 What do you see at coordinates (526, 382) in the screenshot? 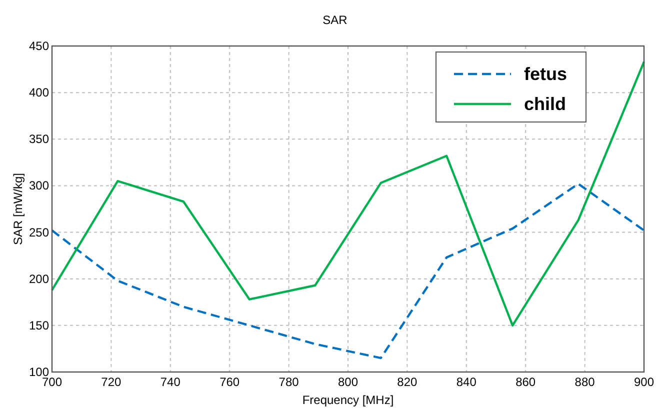
I see `x-tick-label: 860` at bounding box center [526, 382].